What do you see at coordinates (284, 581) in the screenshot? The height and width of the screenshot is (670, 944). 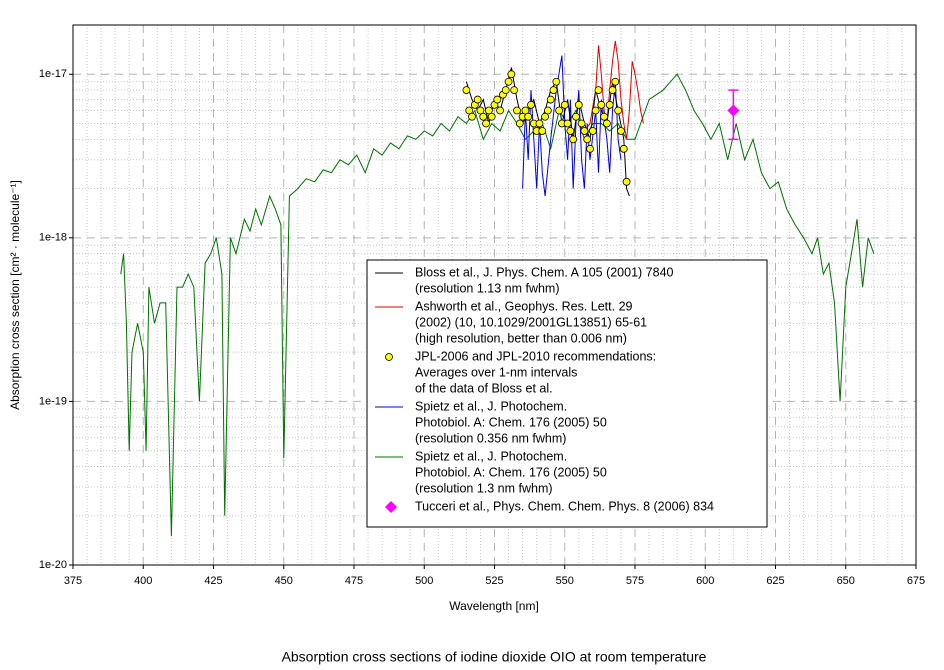 I see `x-tick-label: 450` at bounding box center [284, 581].